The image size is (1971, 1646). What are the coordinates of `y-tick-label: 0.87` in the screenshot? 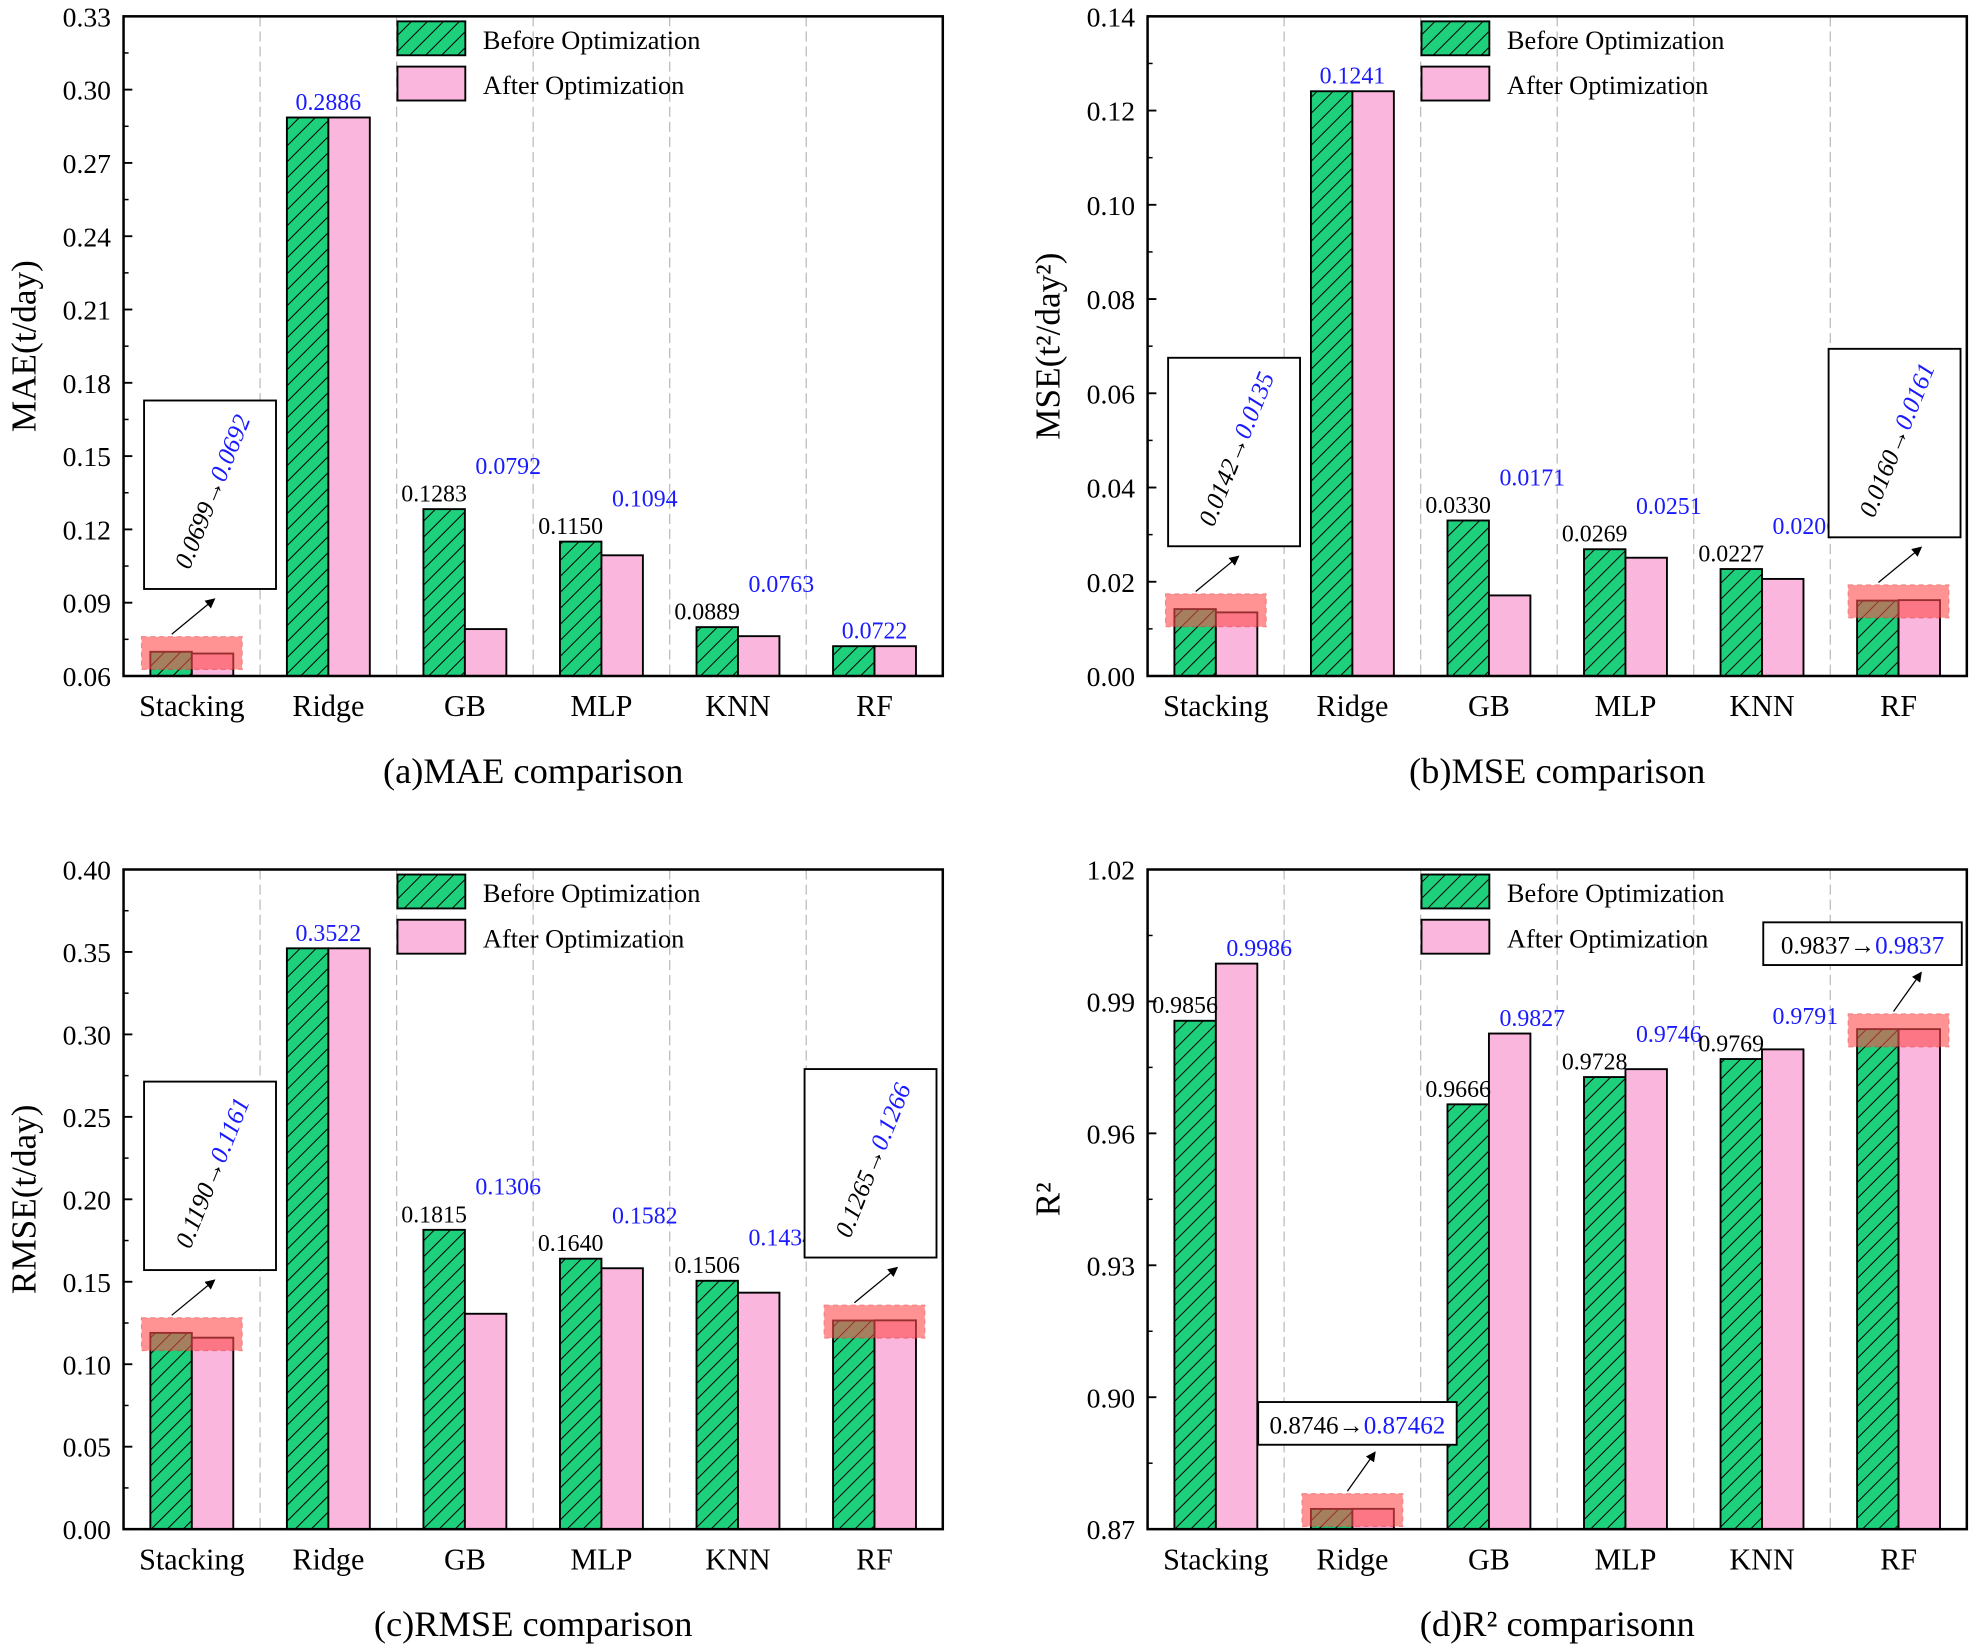 It's located at (1111, 1529).